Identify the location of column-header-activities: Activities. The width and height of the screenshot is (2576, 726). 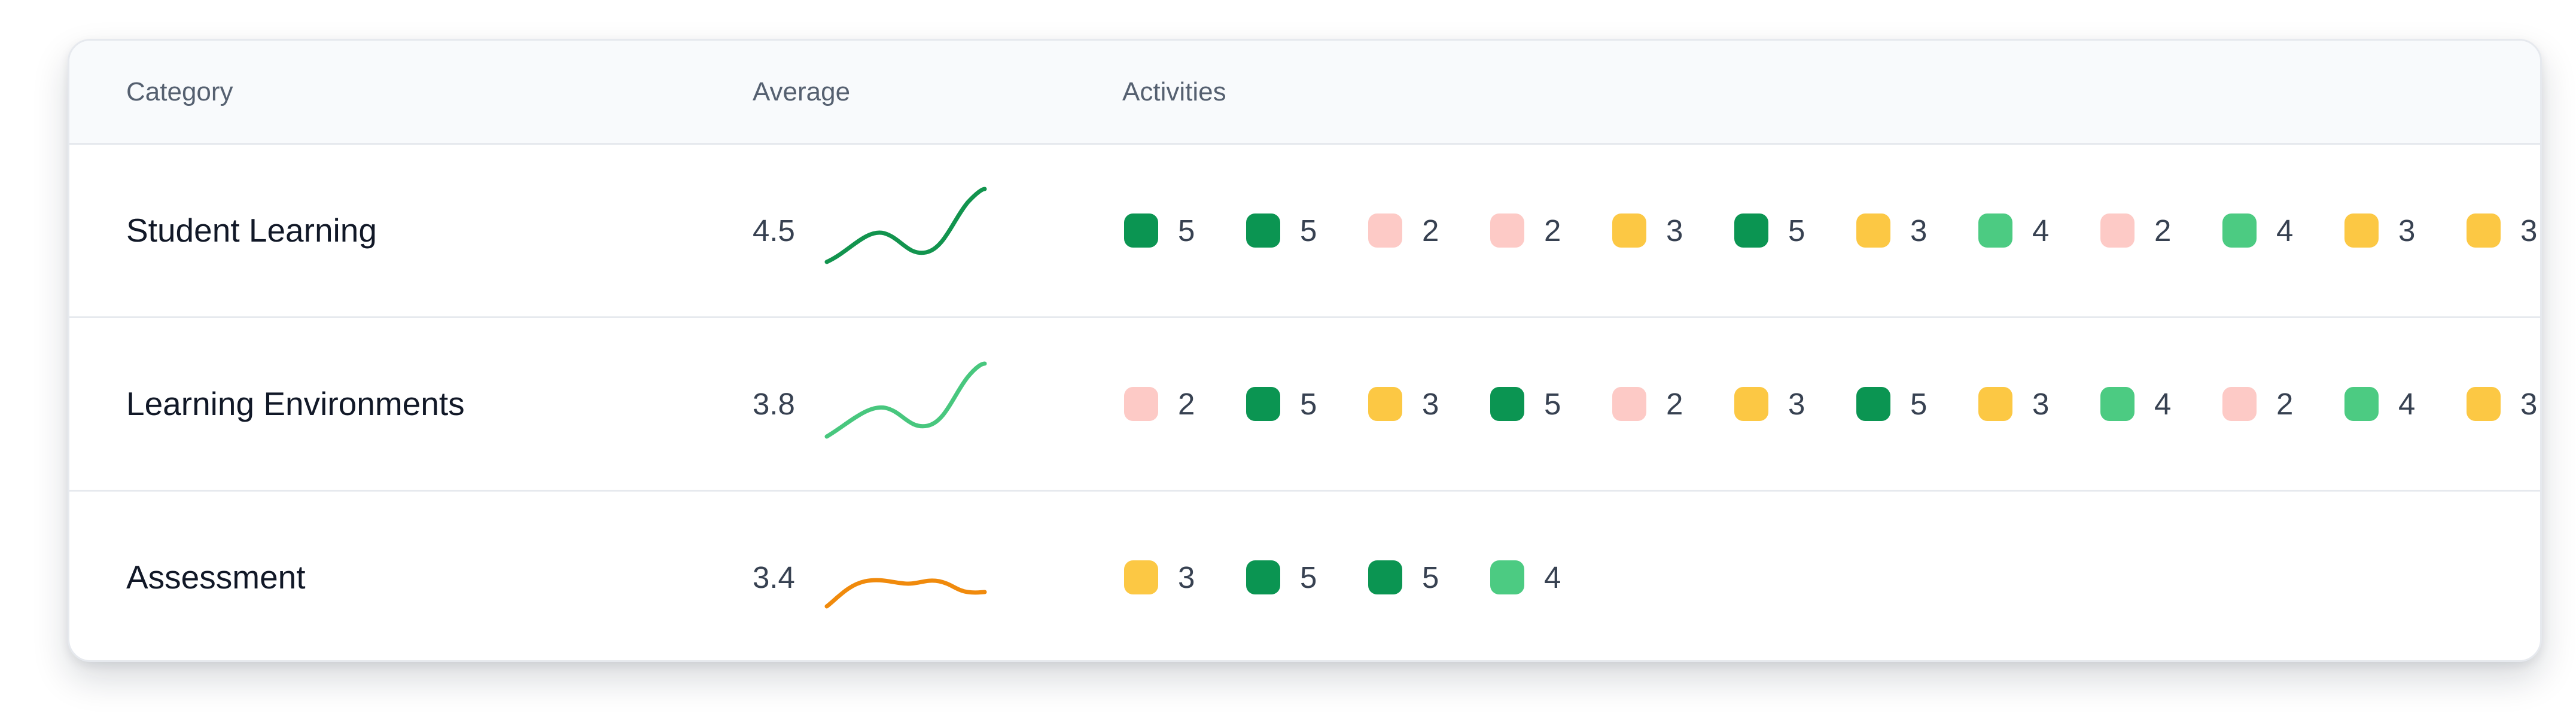
(1174, 91).